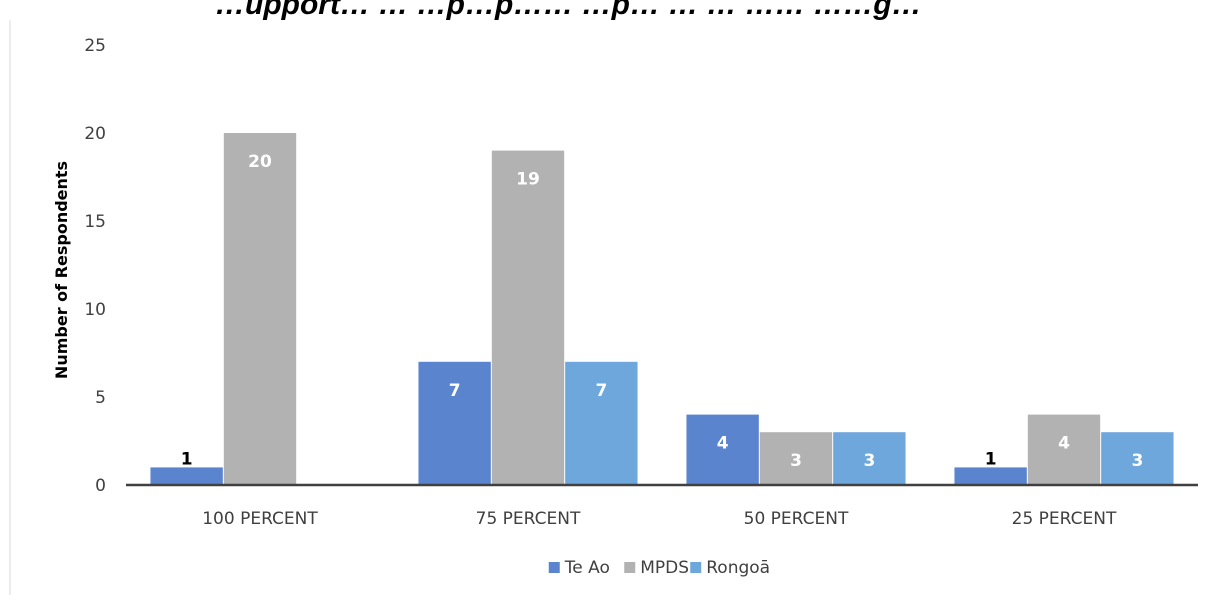 The image size is (1214, 600). Describe the element at coordinates (95, 266) in the screenshot. I see `y-tick-labels: 0 5 10 15 20 25` at that location.